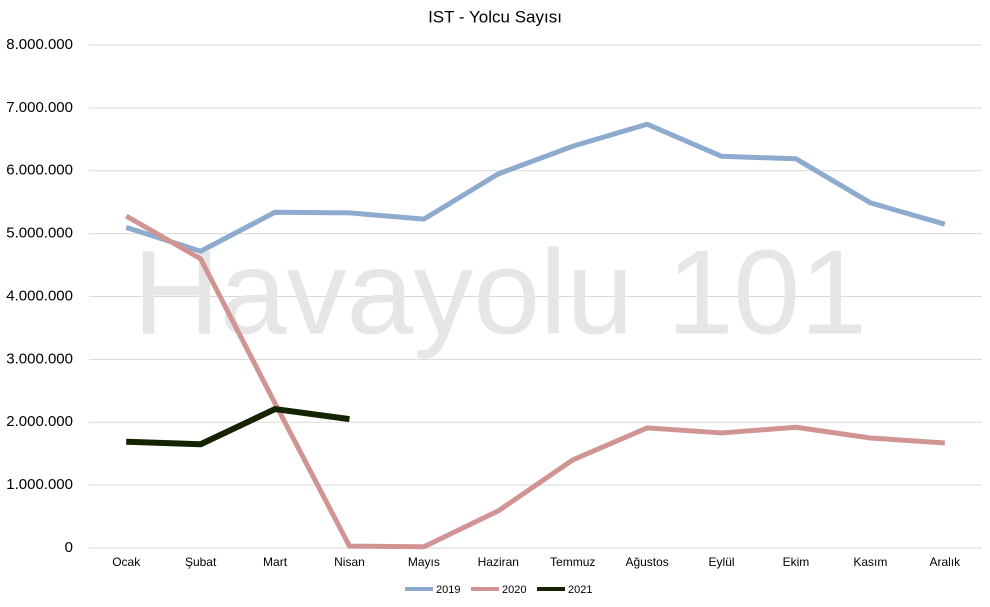 This screenshot has height=607, width=990. Describe the element at coordinates (514, 590) in the screenshot. I see `legend-label: 2020` at that location.